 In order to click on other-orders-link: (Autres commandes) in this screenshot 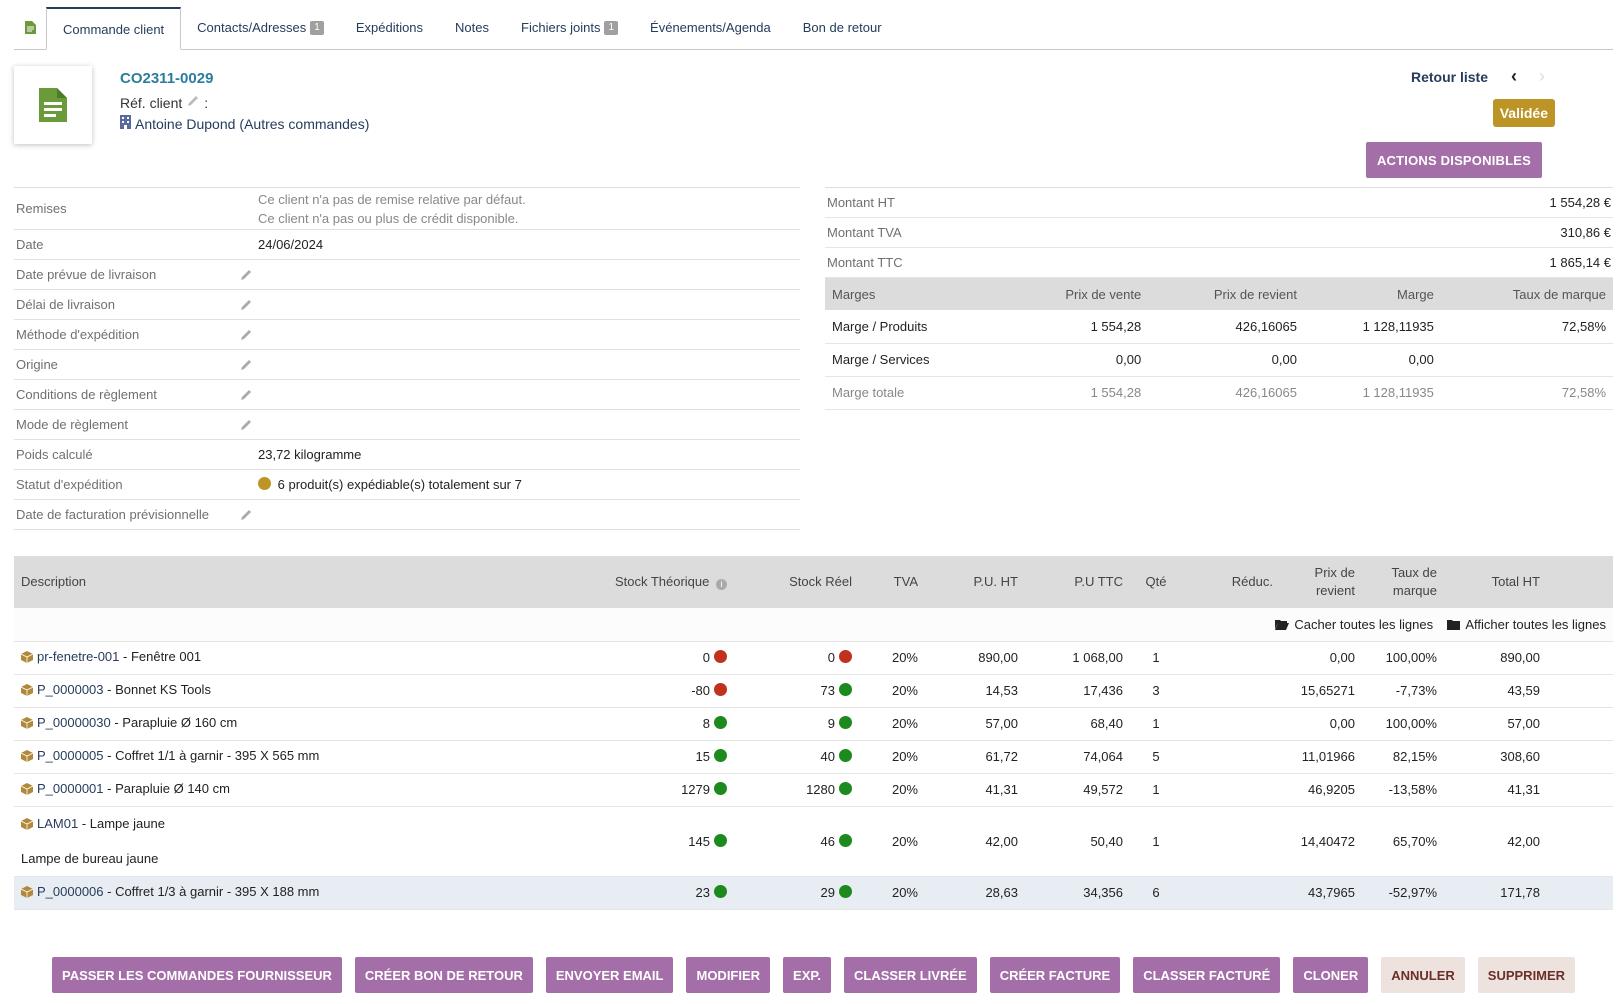, I will do `click(304, 123)`.